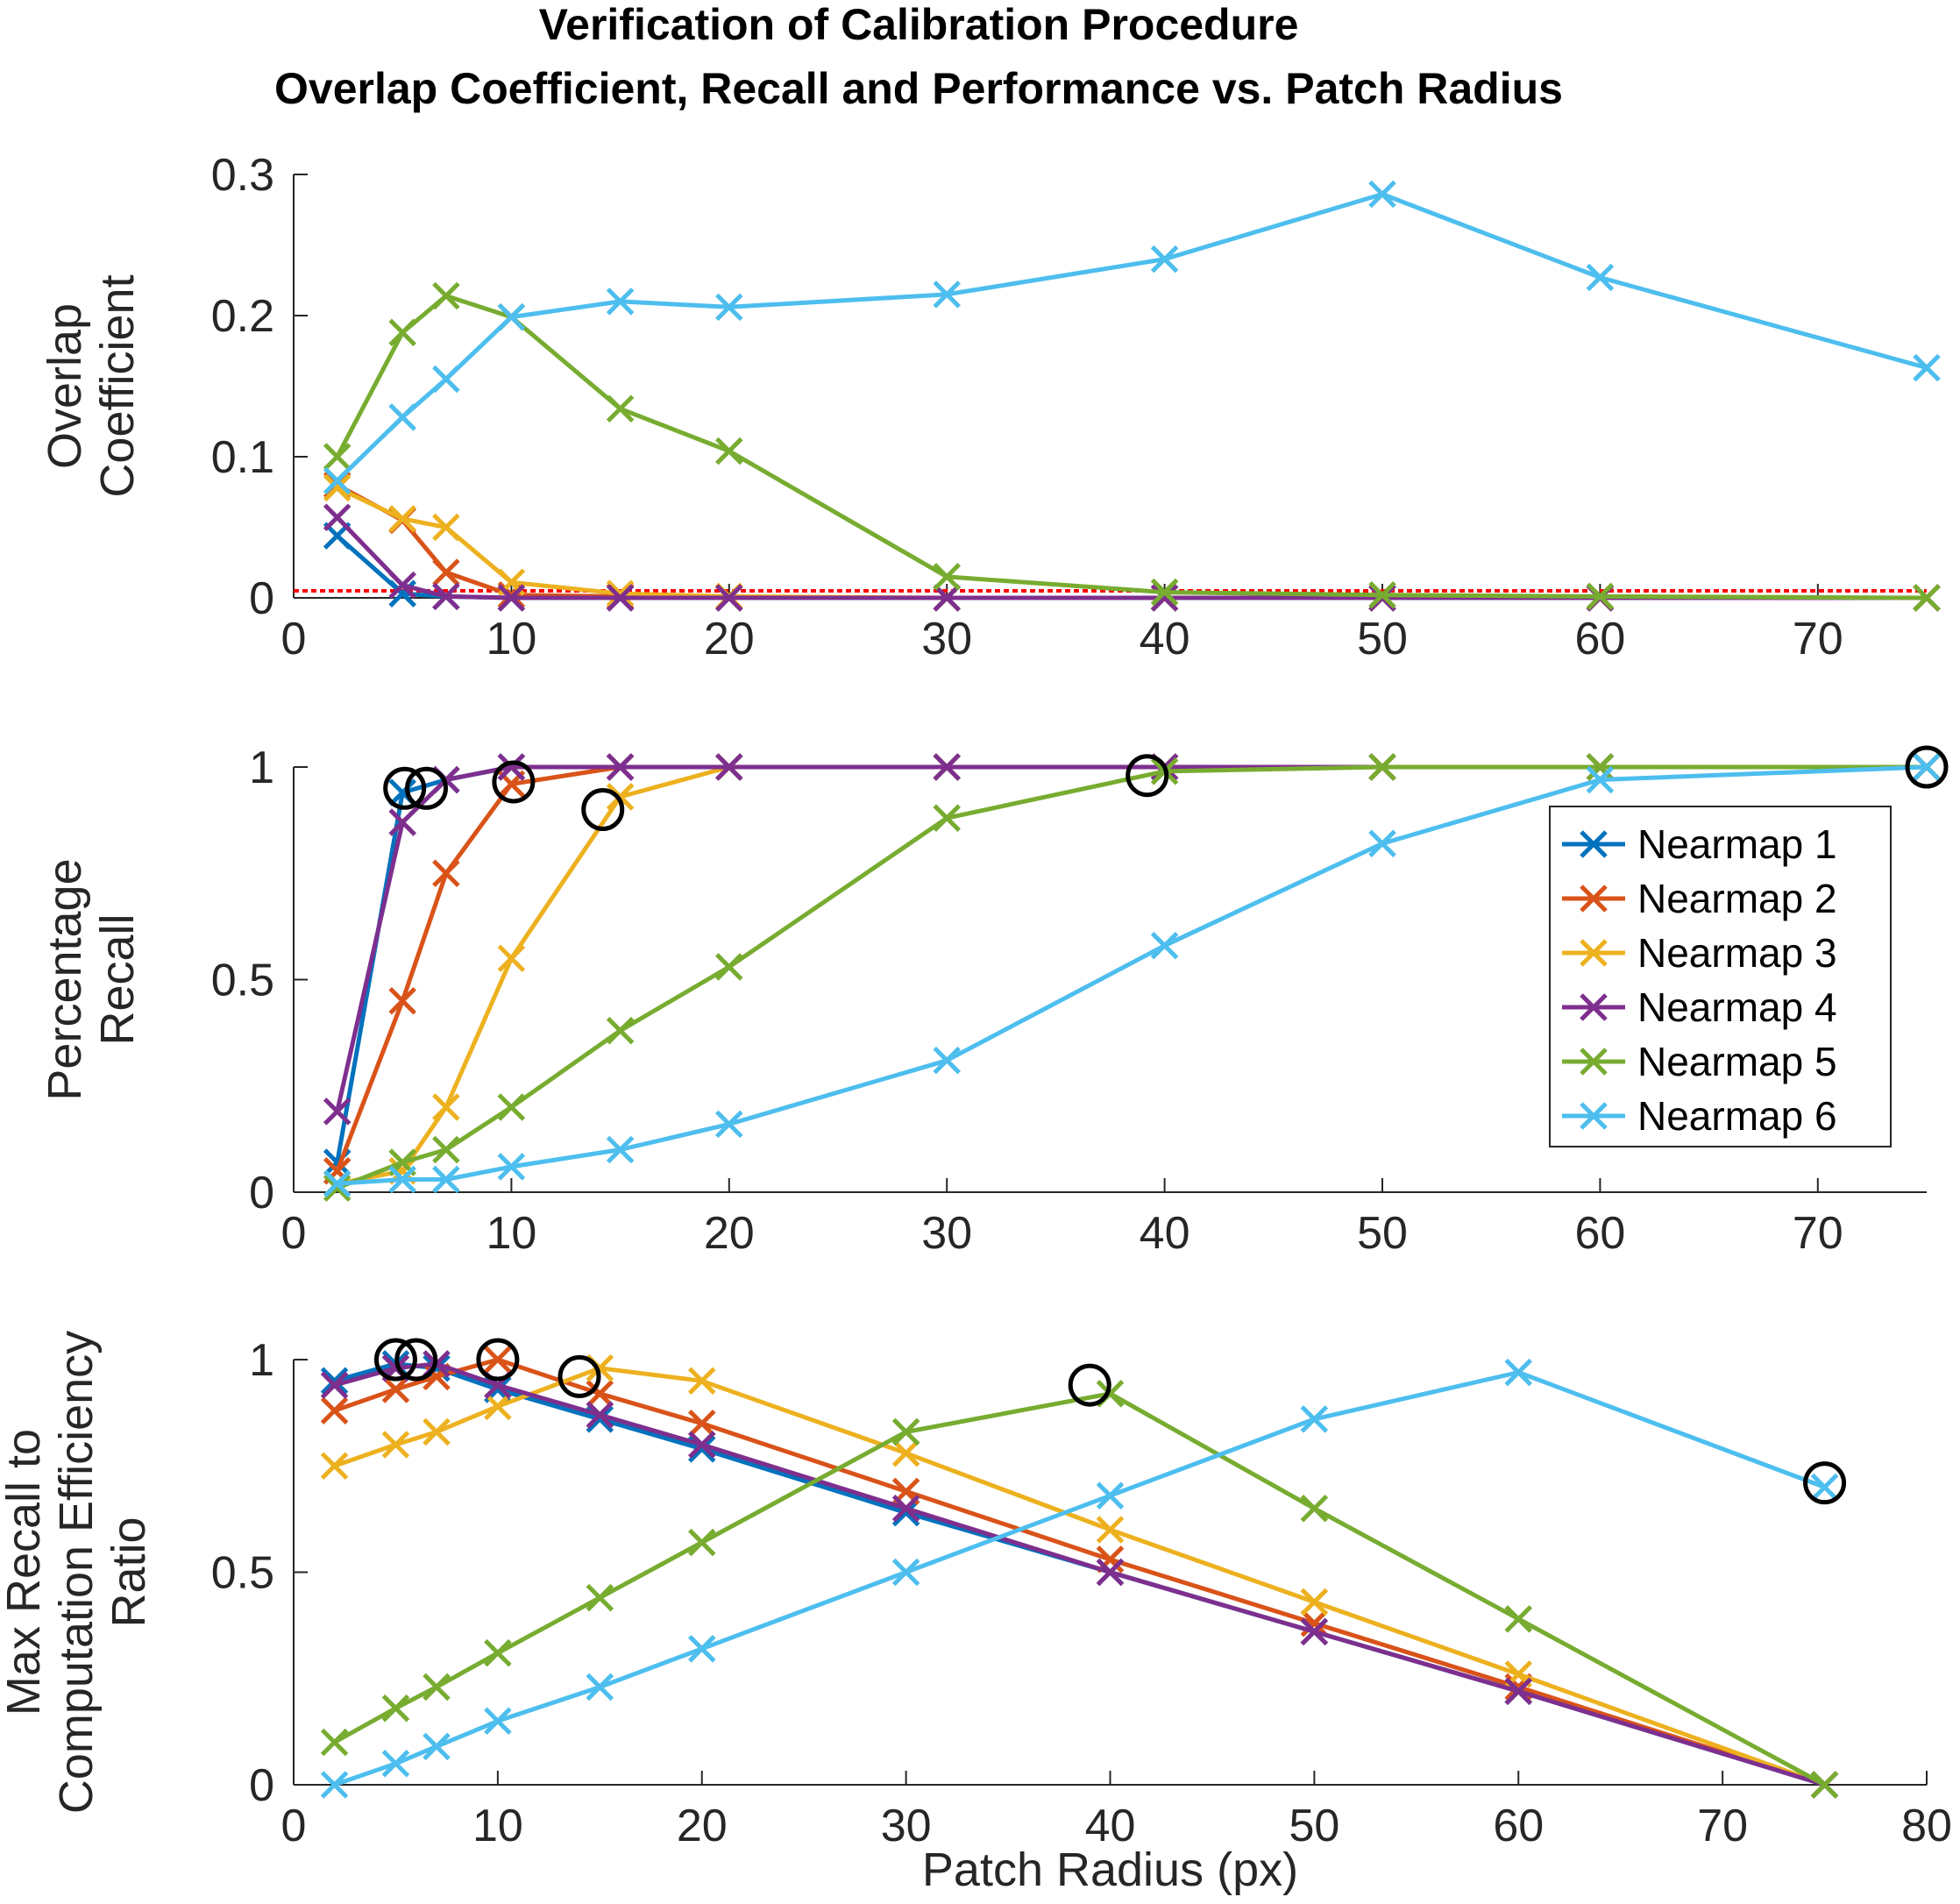  What do you see at coordinates (1699, 1116) in the screenshot?
I see `legend-entry-nearmap-6: Nearmap 6` at bounding box center [1699, 1116].